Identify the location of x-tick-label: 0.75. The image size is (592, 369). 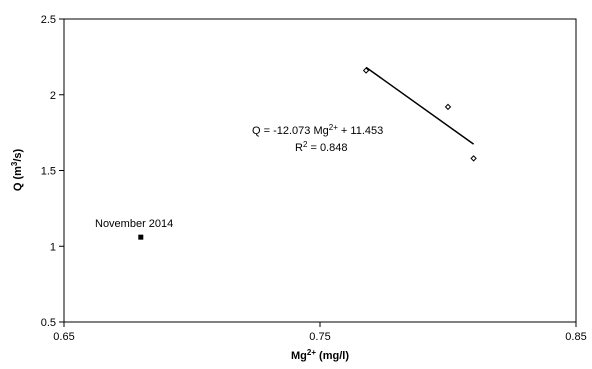
(319, 337).